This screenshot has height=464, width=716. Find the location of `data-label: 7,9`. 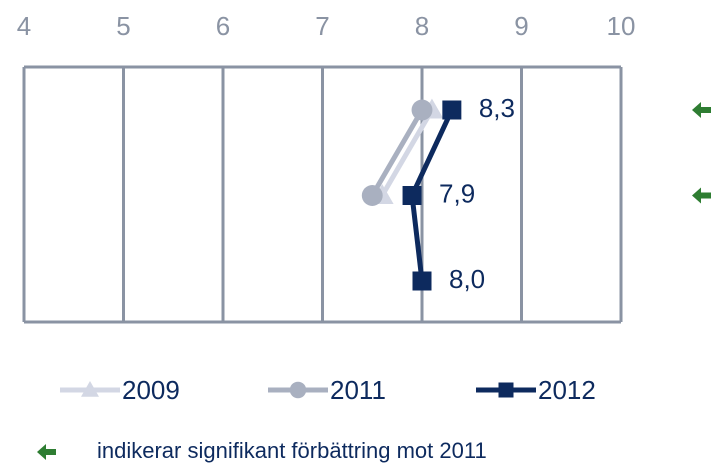

data-label: 7,9 is located at coordinates (457, 193).